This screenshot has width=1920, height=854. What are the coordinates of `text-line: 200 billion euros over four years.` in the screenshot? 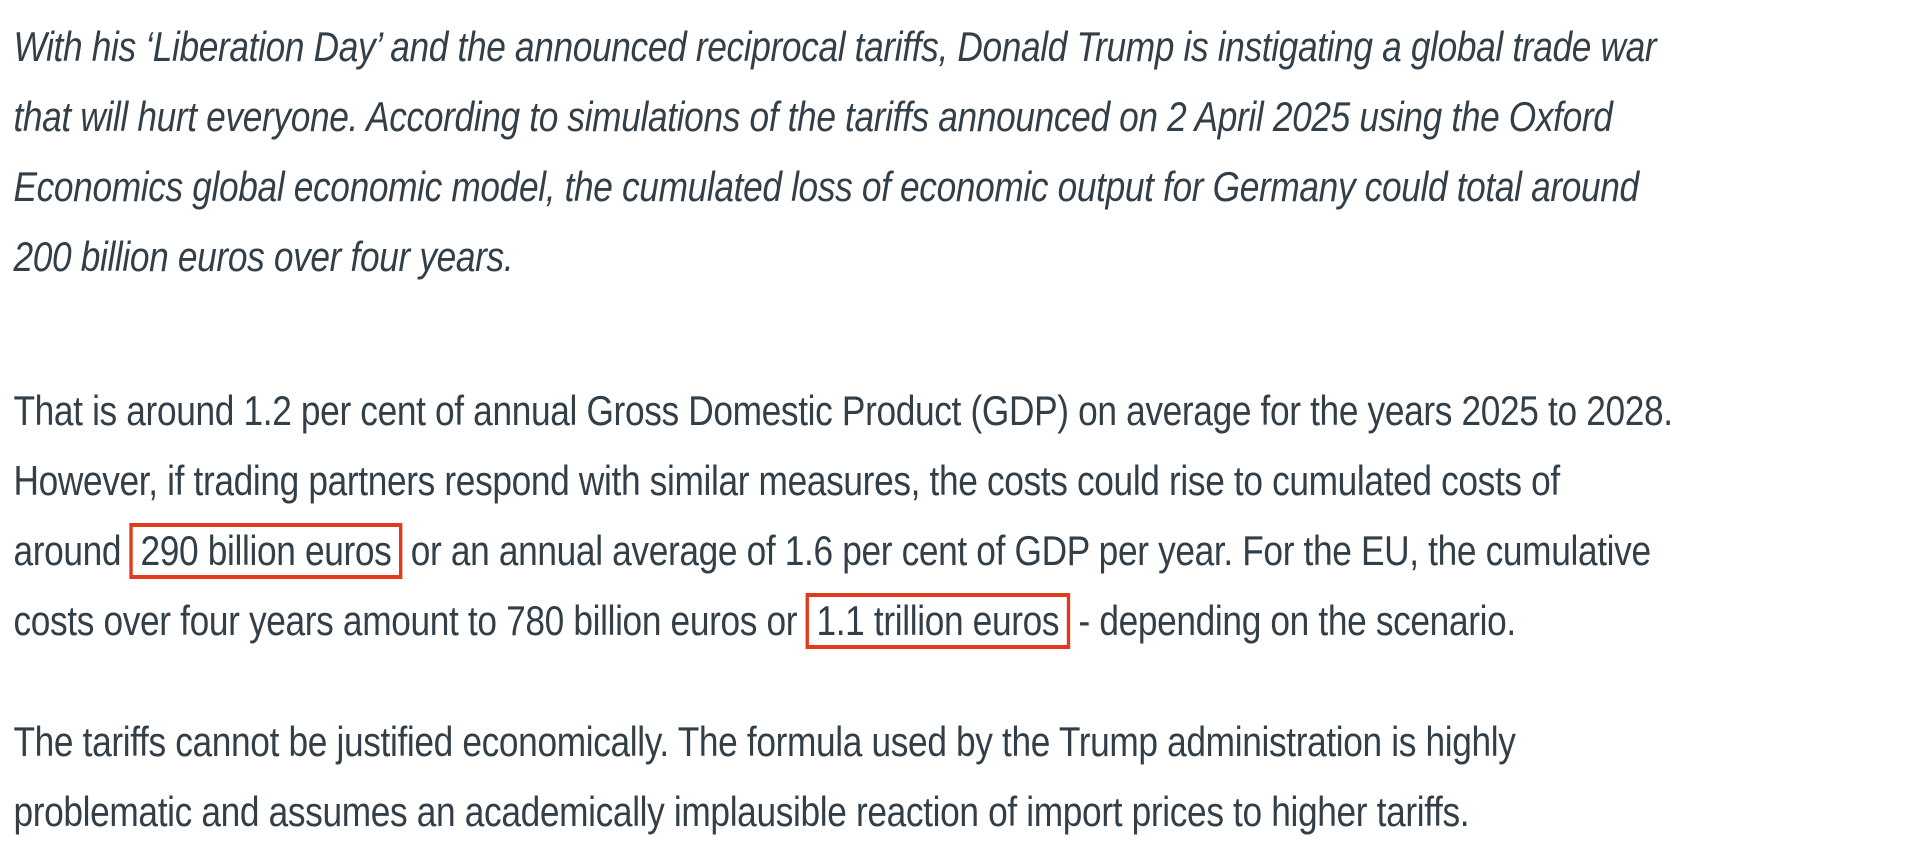 It's located at (263, 256).